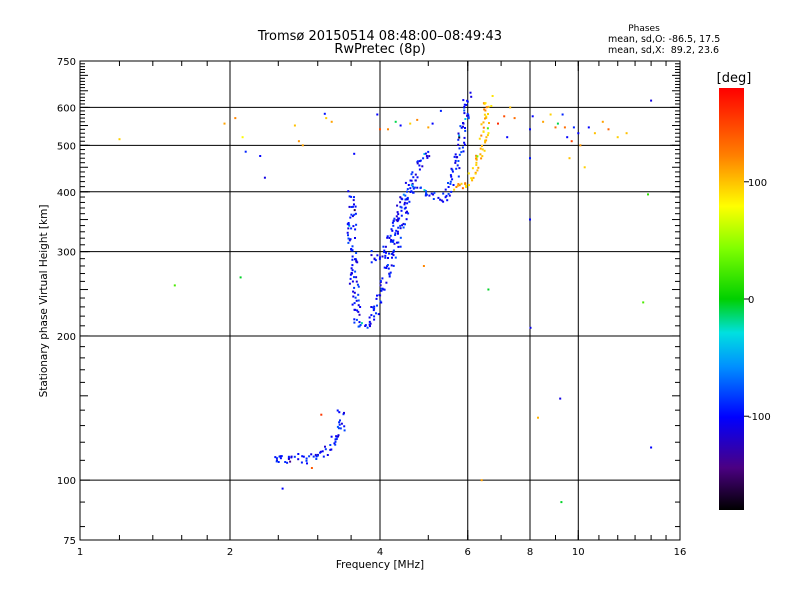  Describe the element at coordinates (664, 39) in the screenshot. I see `stats-o-mode: mean, sd,O: -86.5, 17.5` at that location.